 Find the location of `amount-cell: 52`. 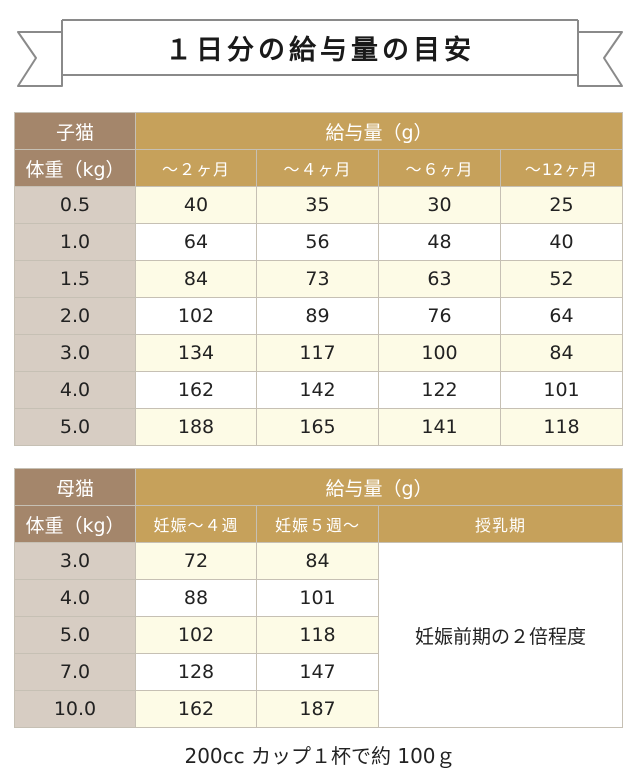

amount-cell: 52 is located at coordinates (561, 279).